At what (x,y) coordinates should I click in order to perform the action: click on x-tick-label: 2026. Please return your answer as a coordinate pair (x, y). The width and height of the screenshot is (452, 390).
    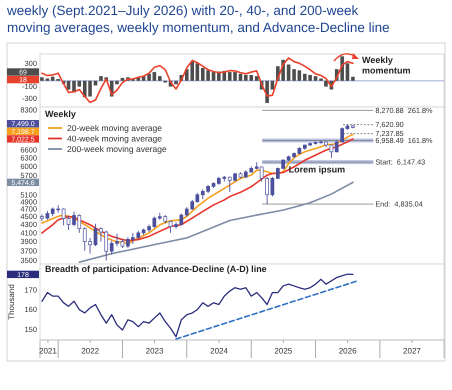
    Looking at the image, I should click on (348, 351).